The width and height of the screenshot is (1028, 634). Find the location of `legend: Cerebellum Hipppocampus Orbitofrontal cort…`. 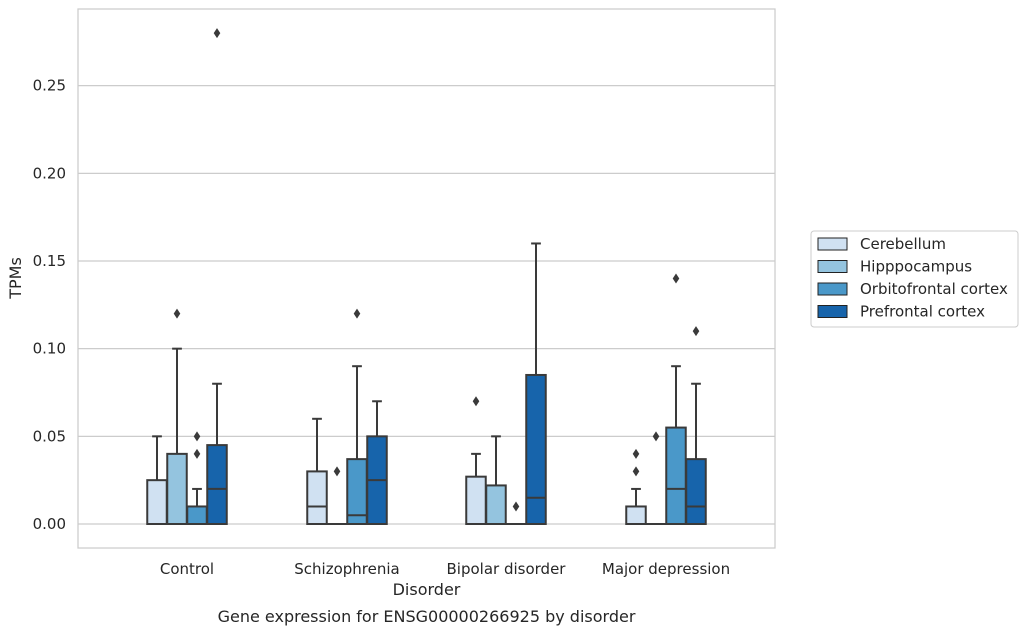

legend: Cerebellum Hipppocampus Orbitofrontal cort… is located at coordinates (914, 279).